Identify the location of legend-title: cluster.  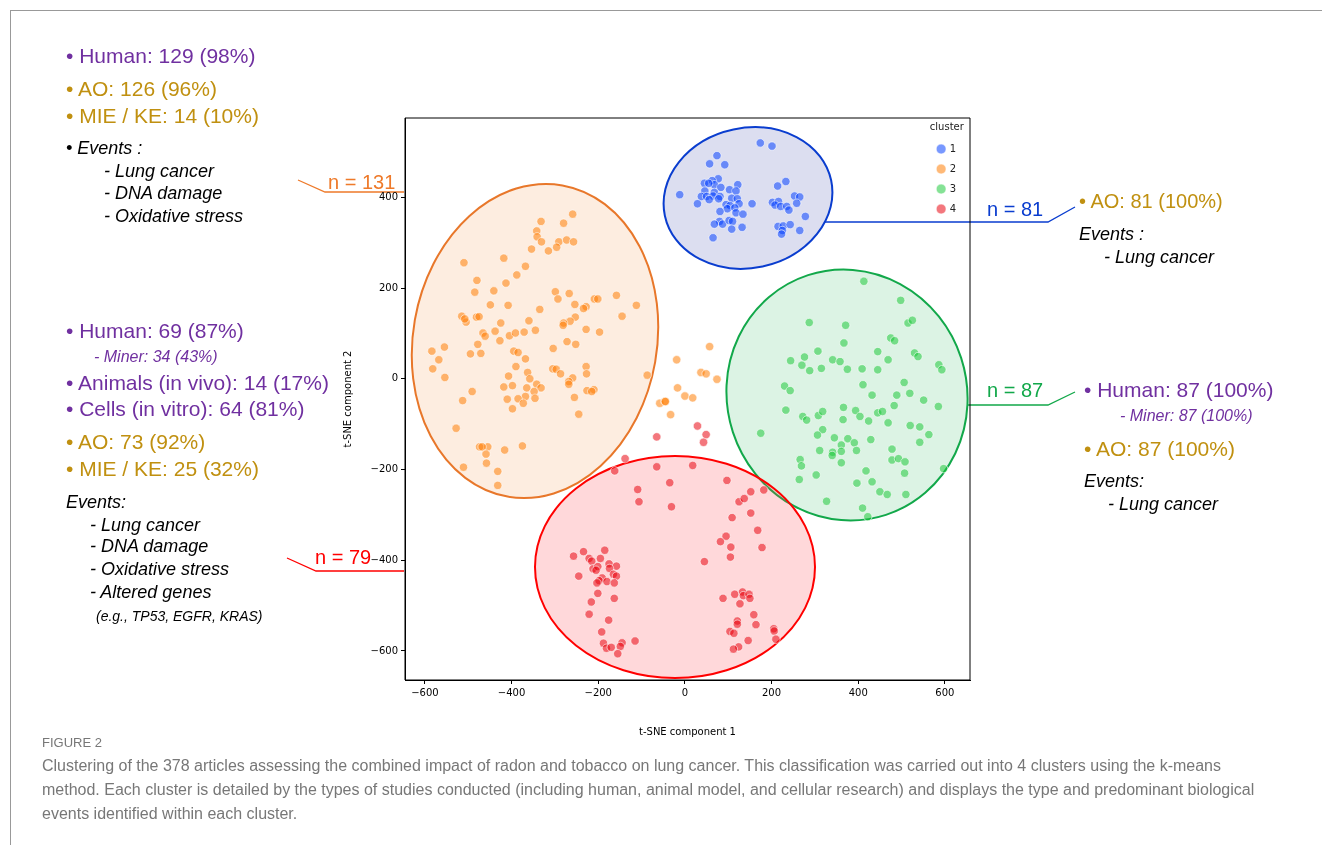
(947, 126).